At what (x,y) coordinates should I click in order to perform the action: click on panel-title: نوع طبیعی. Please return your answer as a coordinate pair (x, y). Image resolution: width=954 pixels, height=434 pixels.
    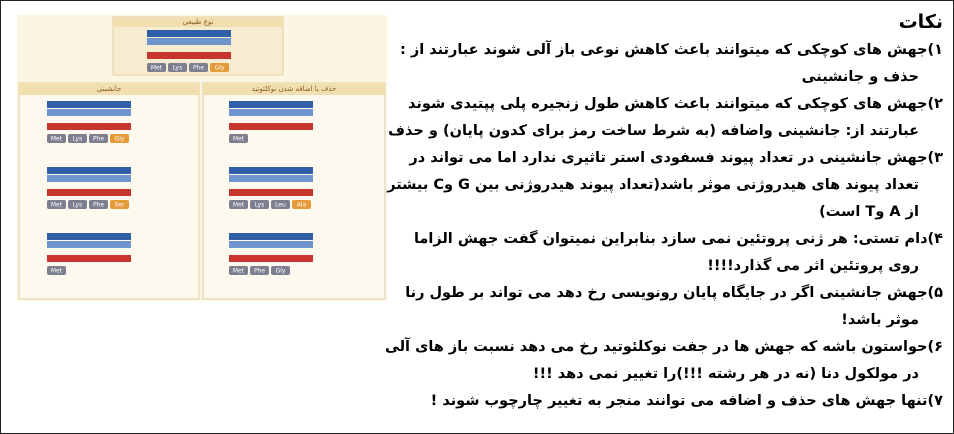
    Looking at the image, I should click on (198, 22).